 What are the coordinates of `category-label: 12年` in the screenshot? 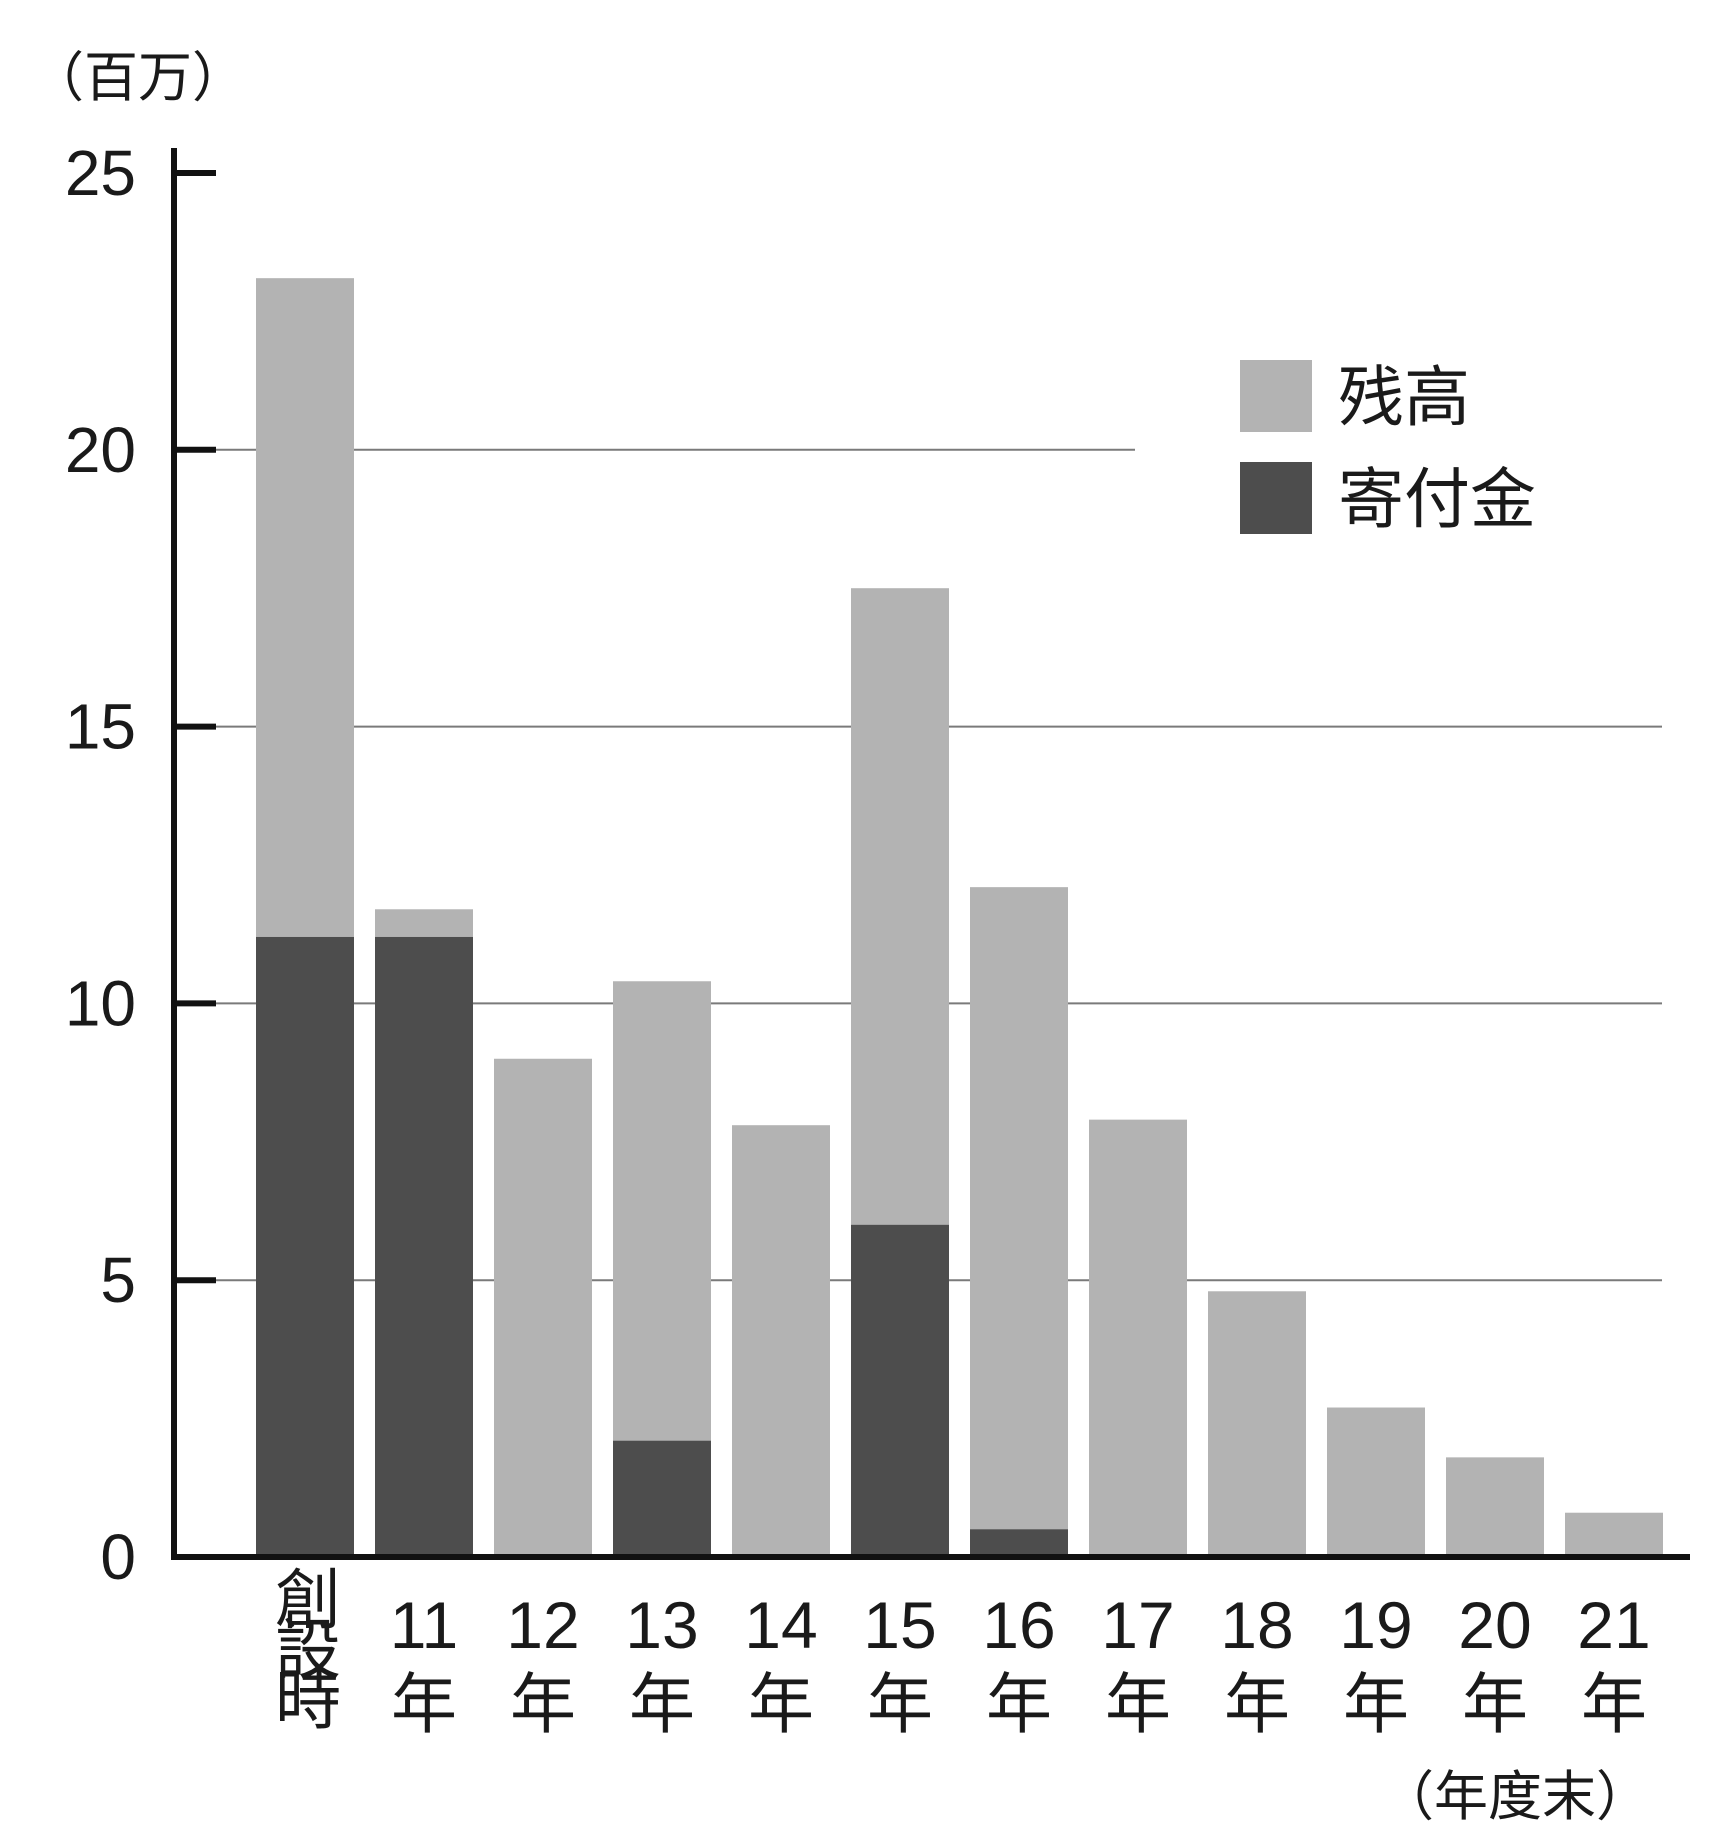 It's located at (542, 1664).